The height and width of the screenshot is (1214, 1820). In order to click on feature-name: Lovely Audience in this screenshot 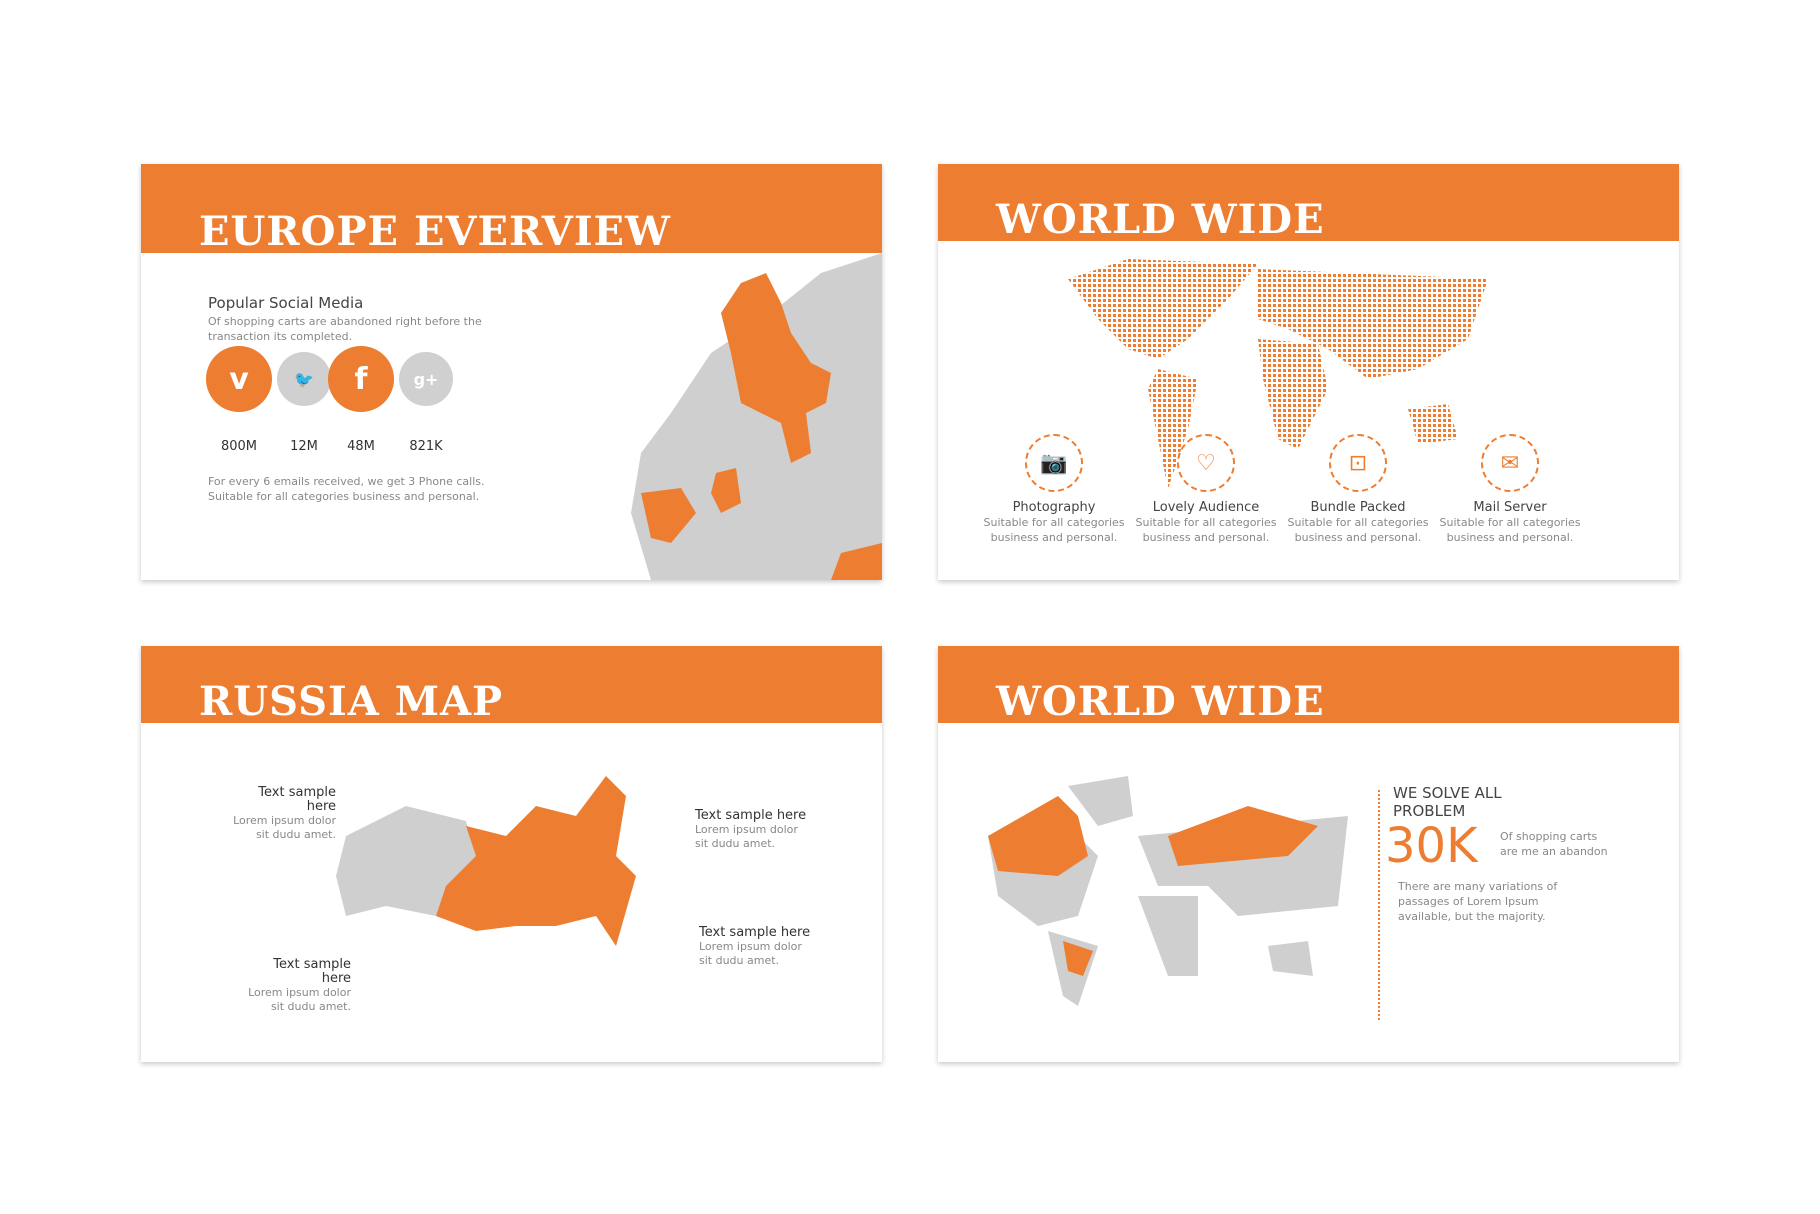, I will do `click(1206, 507)`.